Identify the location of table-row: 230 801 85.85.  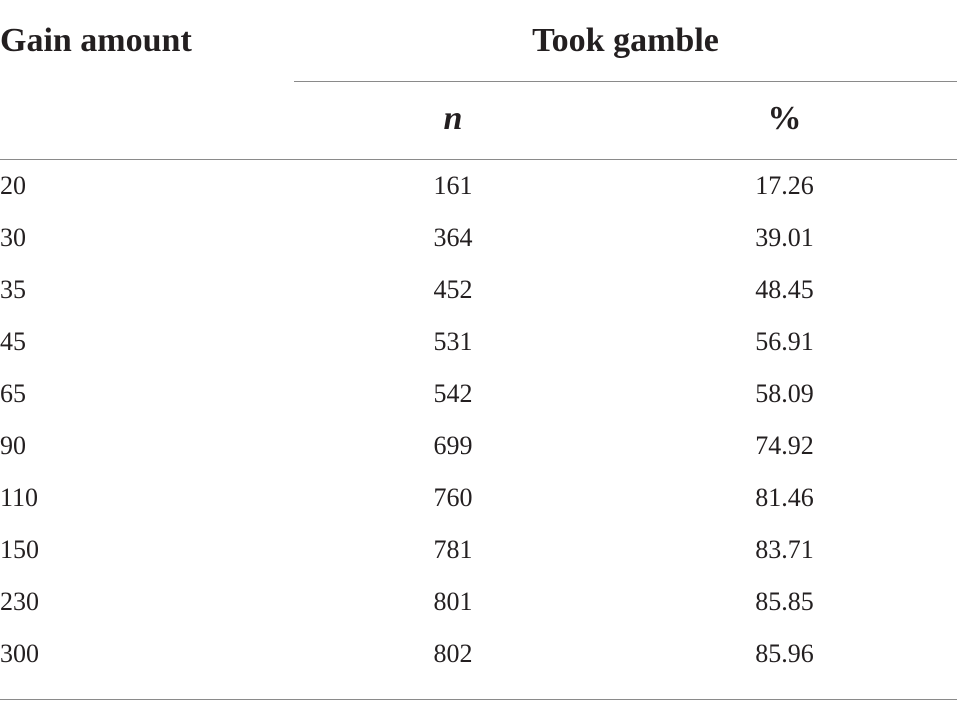
(478, 602).